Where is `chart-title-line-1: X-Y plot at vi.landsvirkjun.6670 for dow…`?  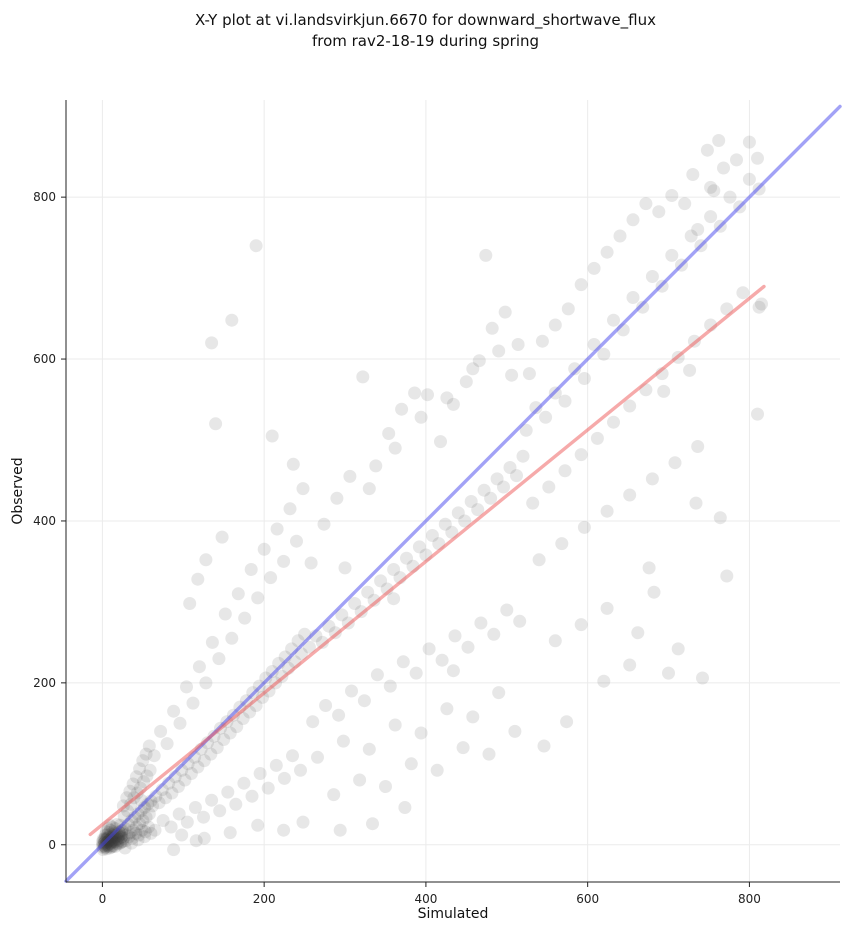
chart-title-line-1: X-Y plot at vi.landsvirkjun.6670 for dow… is located at coordinates (425, 20).